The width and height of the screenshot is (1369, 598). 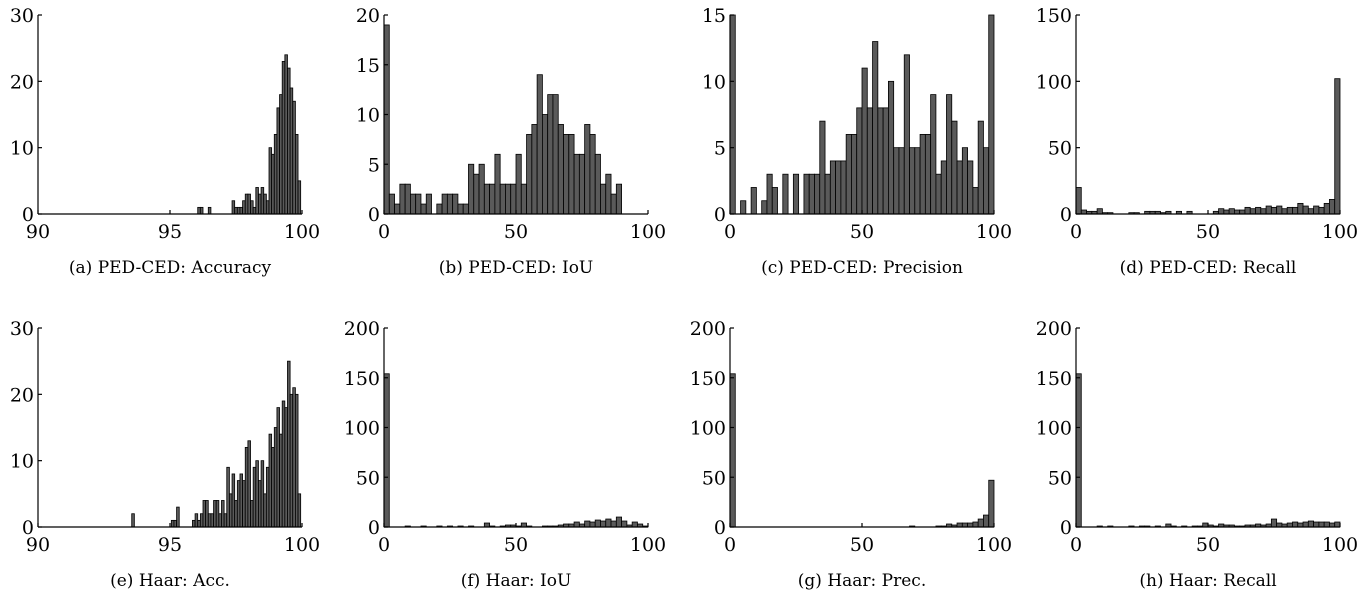 What do you see at coordinates (708, 329) in the screenshot?
I see `y-tick-label: 200` at bounding box center [708, 329].